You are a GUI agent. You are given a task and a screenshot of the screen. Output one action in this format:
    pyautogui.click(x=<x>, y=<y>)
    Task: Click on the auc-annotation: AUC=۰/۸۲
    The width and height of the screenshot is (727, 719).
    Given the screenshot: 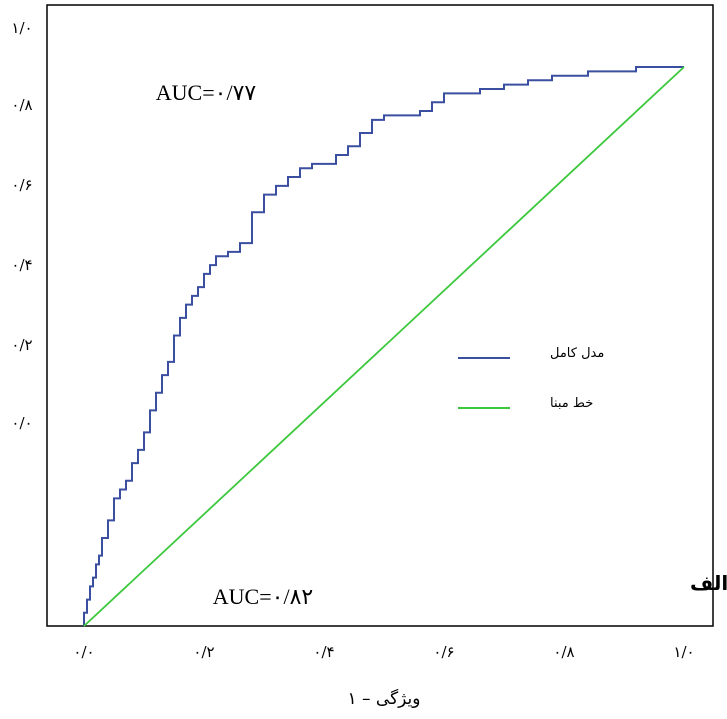 What is the action you would take?
    pyautogui.click(x=263, y=596)
    